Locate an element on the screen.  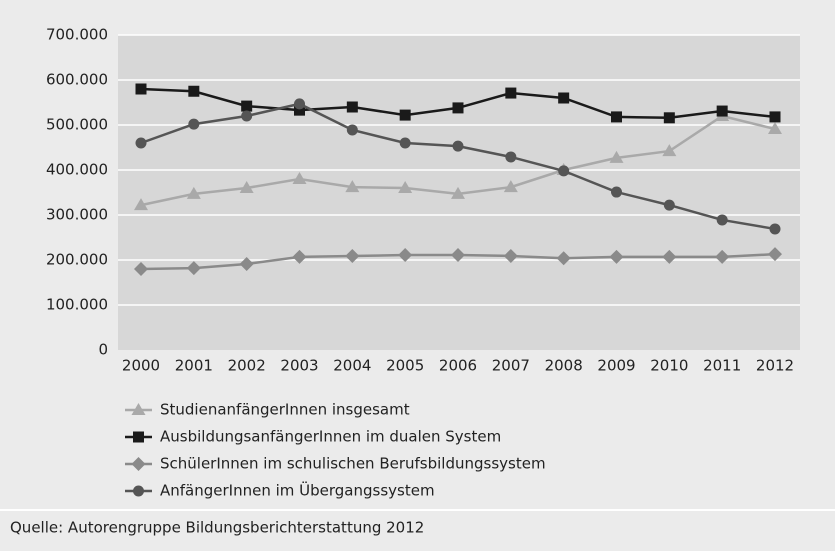
y-tick-label: 0 is located at coordinates (103, 350).